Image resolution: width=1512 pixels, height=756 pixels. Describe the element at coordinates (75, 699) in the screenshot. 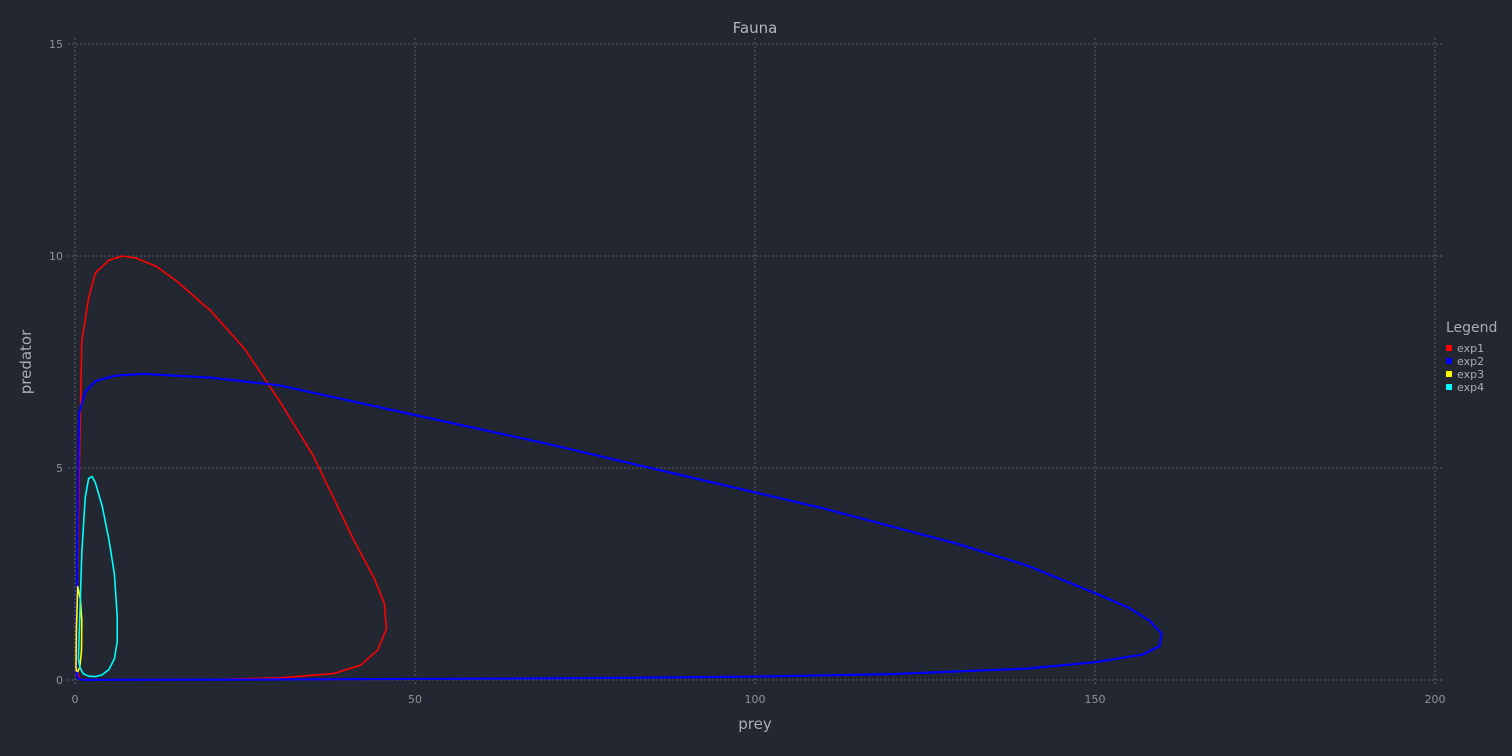

I see `x-tick-label: 0` at that location.